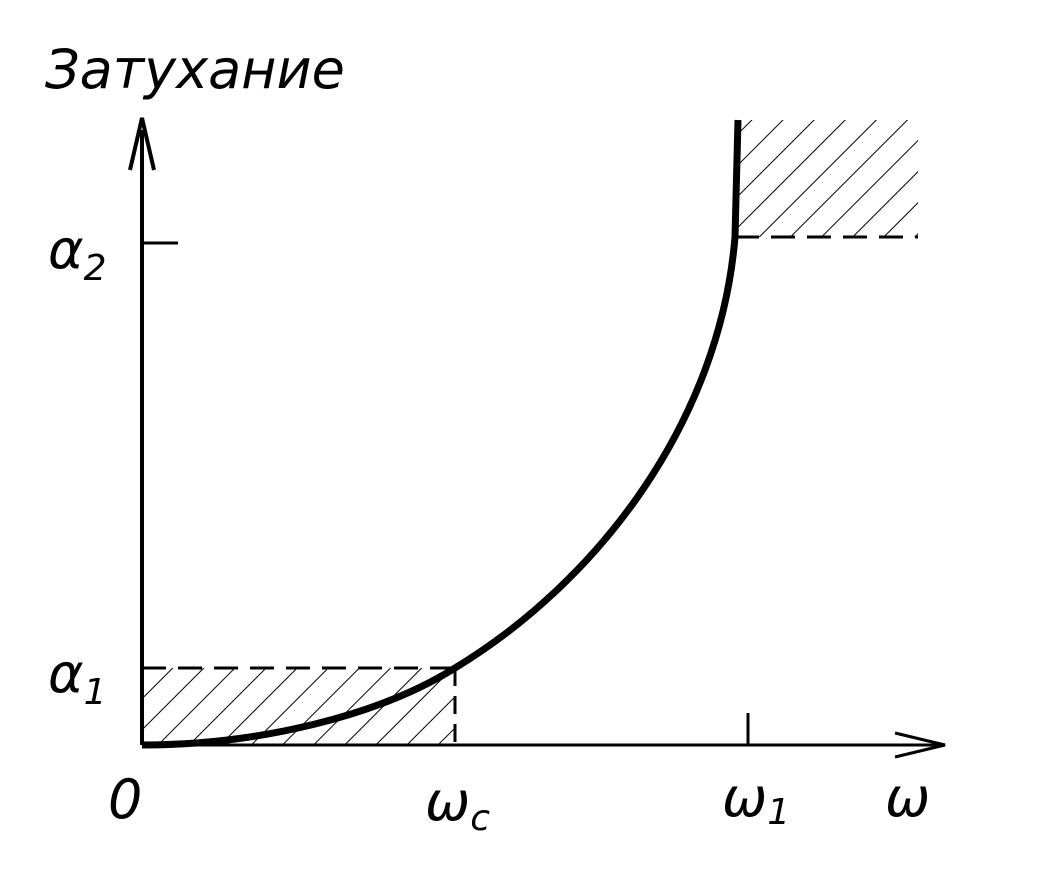 The height and width of the screenshot is (885, 1037). I want to click on stopband-region, so click(826, 178).